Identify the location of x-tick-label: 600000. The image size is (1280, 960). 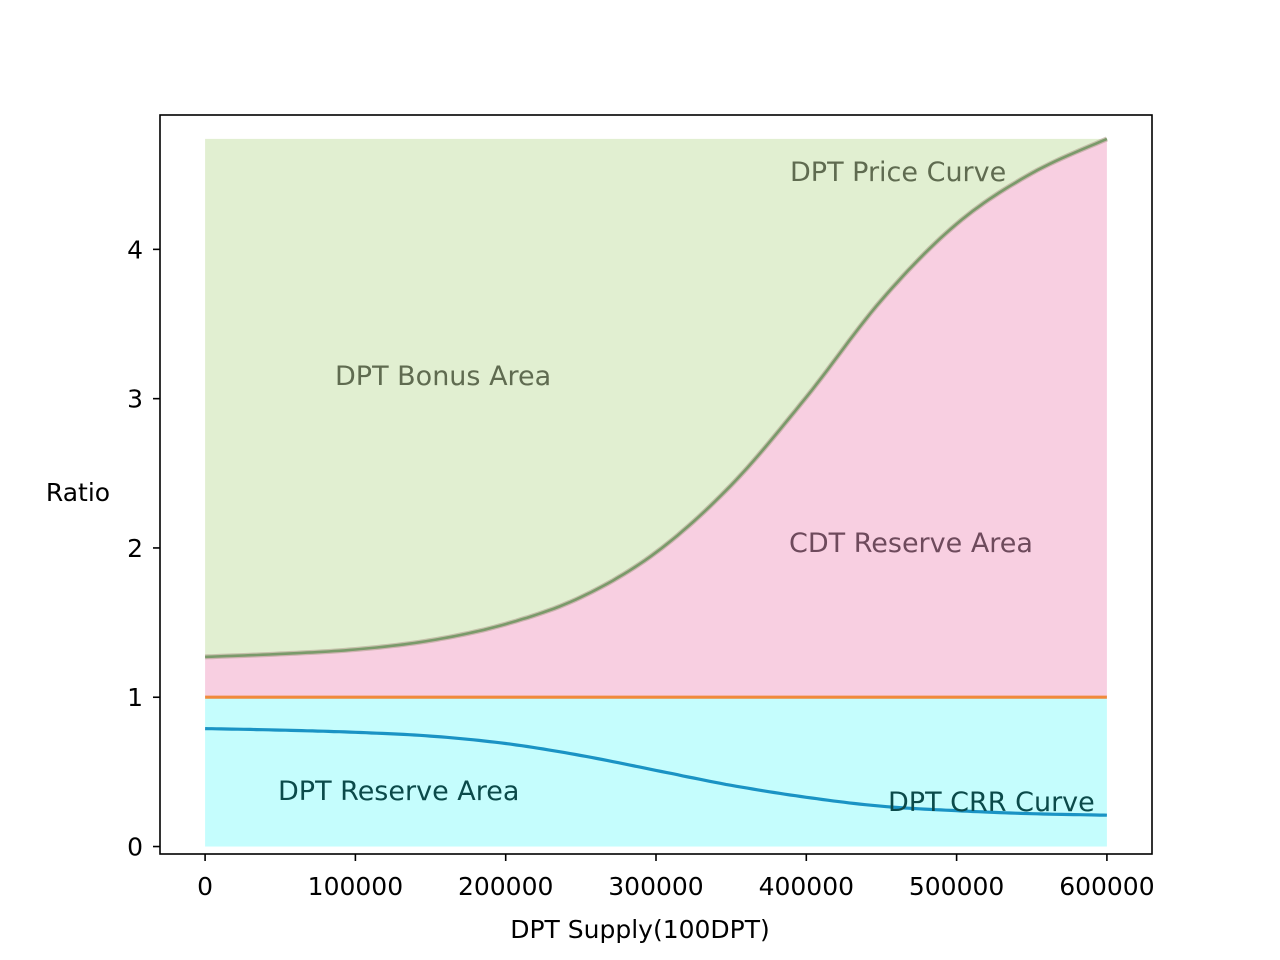
(1106, 886).